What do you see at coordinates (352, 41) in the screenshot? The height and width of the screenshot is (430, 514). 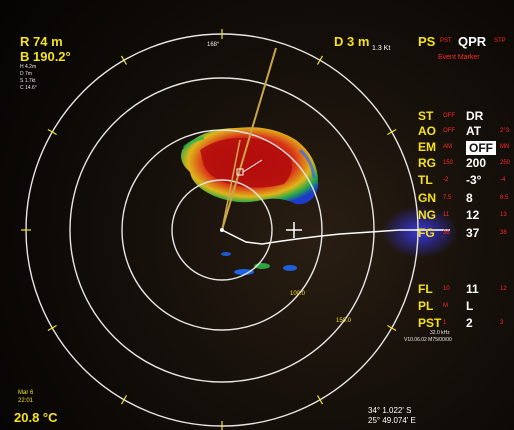 I see `depth-readout: D 3 m` at bounding box center [352, 41].